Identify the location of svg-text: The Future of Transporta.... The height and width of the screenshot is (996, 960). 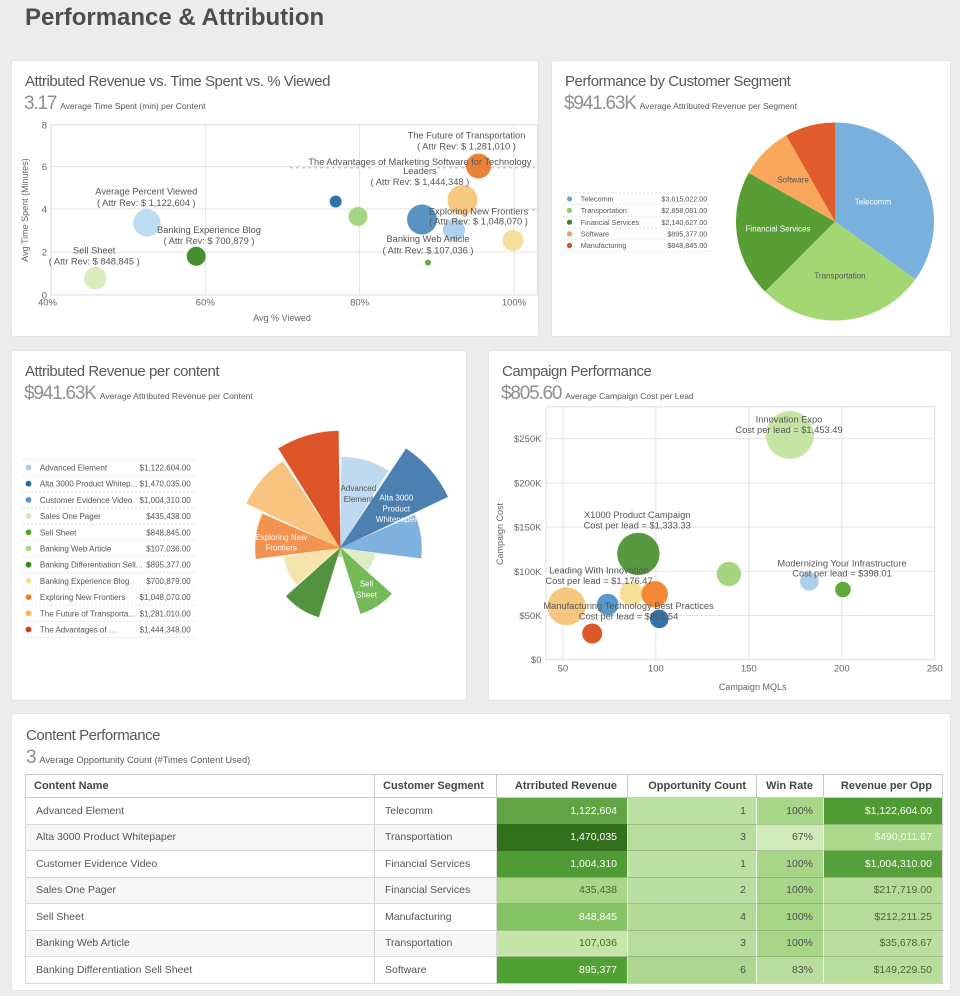
(87, 613).